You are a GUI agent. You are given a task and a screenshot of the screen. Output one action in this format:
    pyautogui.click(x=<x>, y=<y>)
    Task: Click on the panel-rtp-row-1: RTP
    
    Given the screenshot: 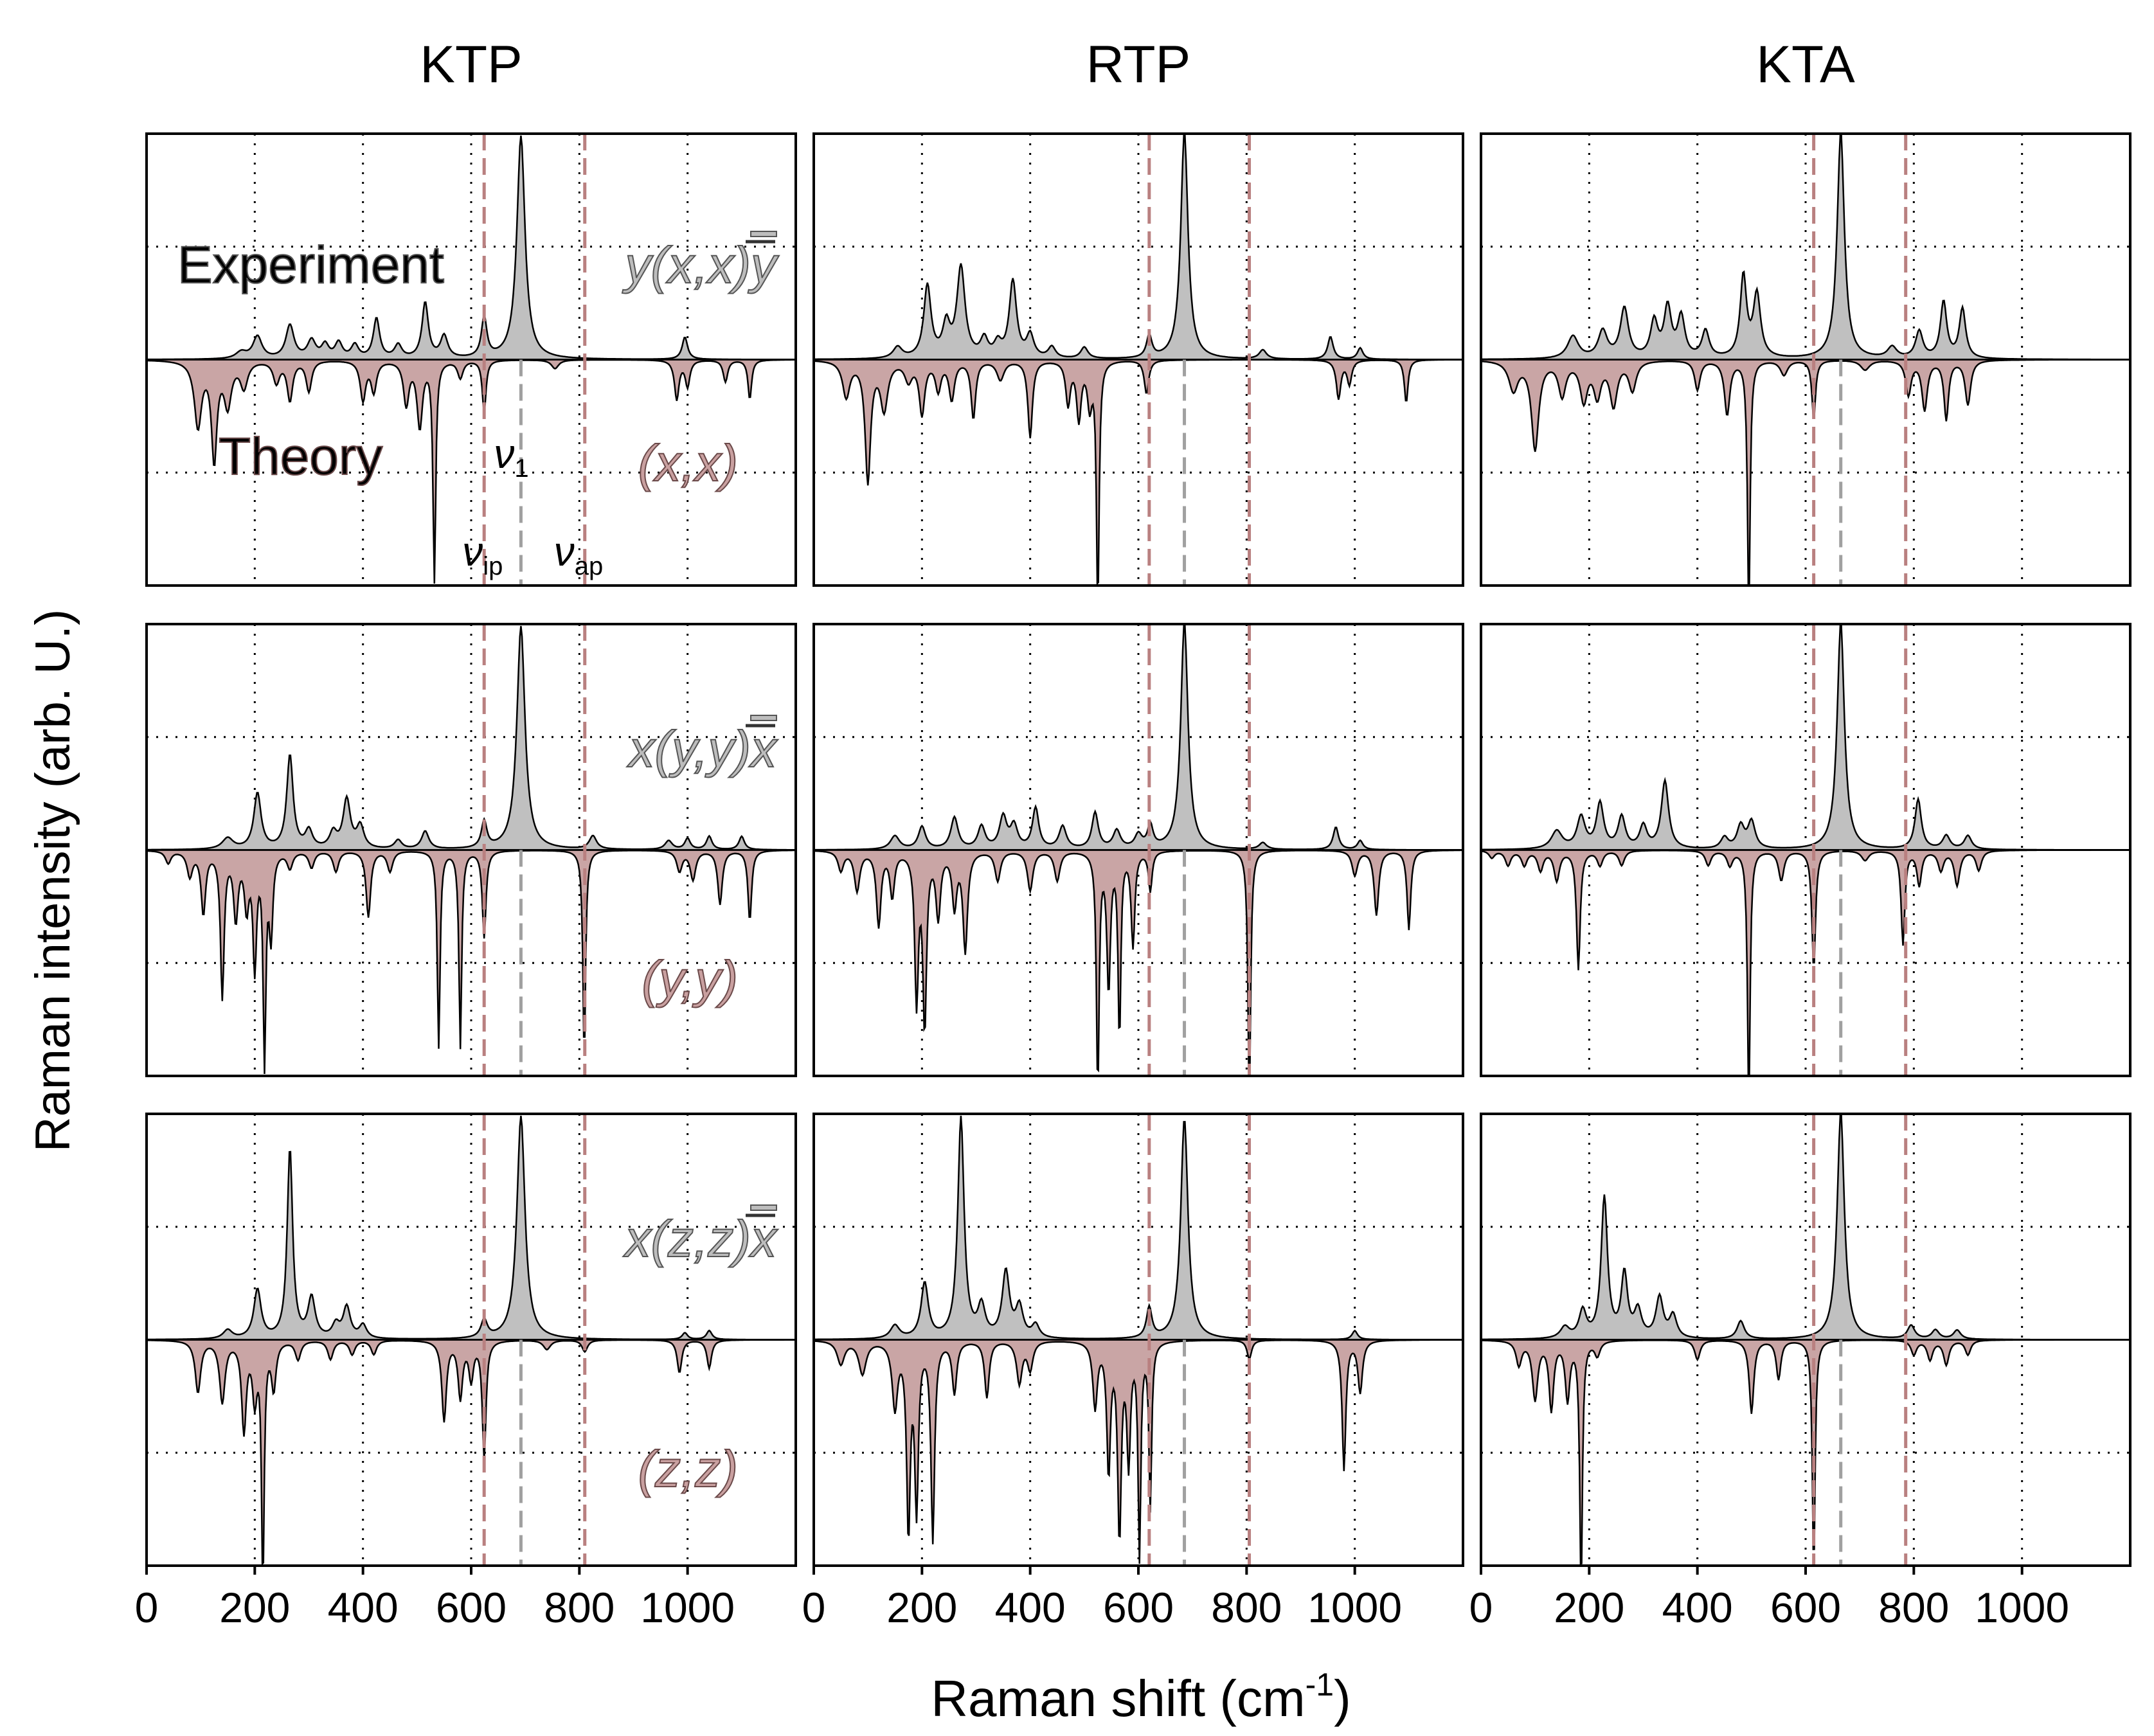 What is the action you would take?
    pyautogui.click(x=1138, y=311)
    